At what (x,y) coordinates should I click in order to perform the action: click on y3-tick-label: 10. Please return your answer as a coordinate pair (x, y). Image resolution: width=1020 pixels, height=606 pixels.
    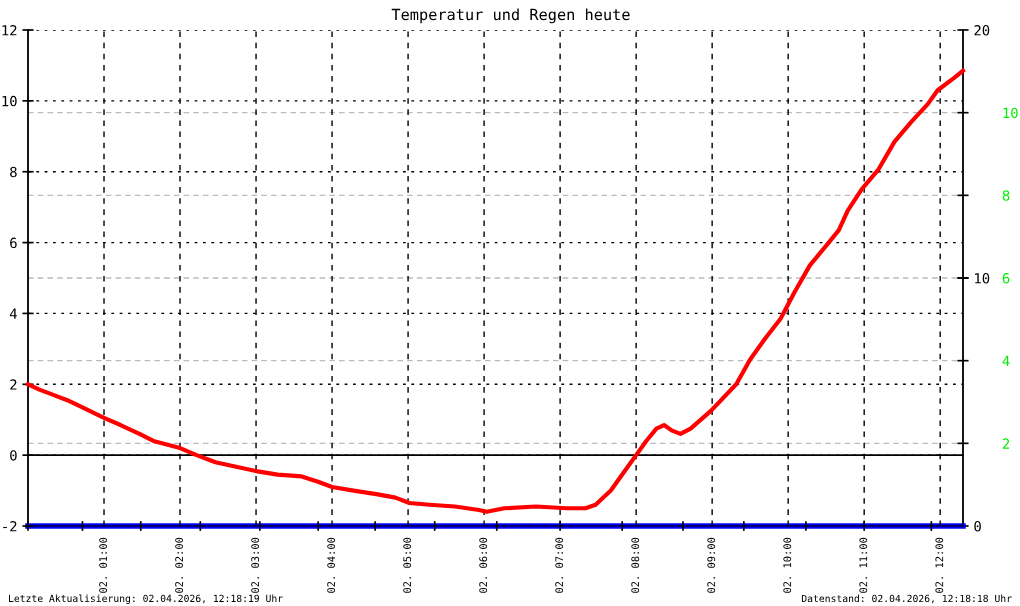
    Looking at the image, I should click on (1010, 113).